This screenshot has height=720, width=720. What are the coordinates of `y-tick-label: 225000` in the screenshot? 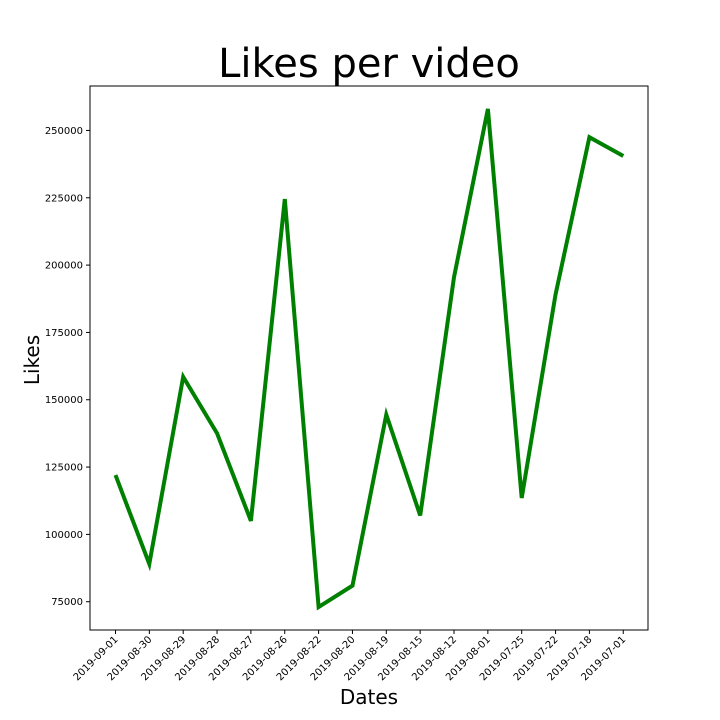 It's located at (64, 198).